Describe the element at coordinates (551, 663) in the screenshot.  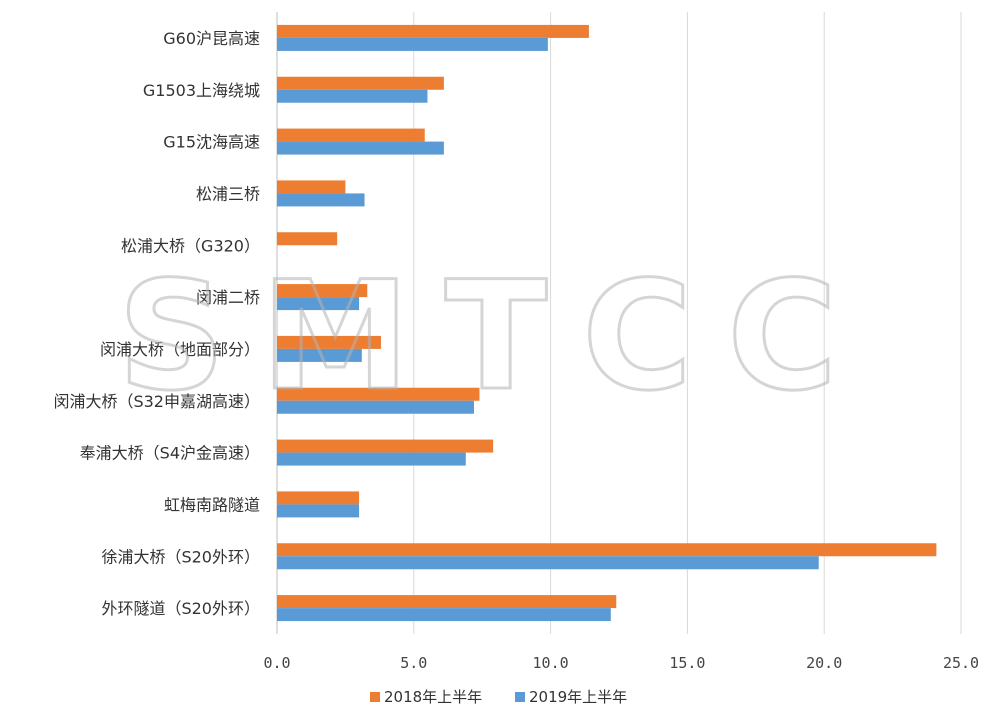
I see `x-tick-label: 10.0` at that location.